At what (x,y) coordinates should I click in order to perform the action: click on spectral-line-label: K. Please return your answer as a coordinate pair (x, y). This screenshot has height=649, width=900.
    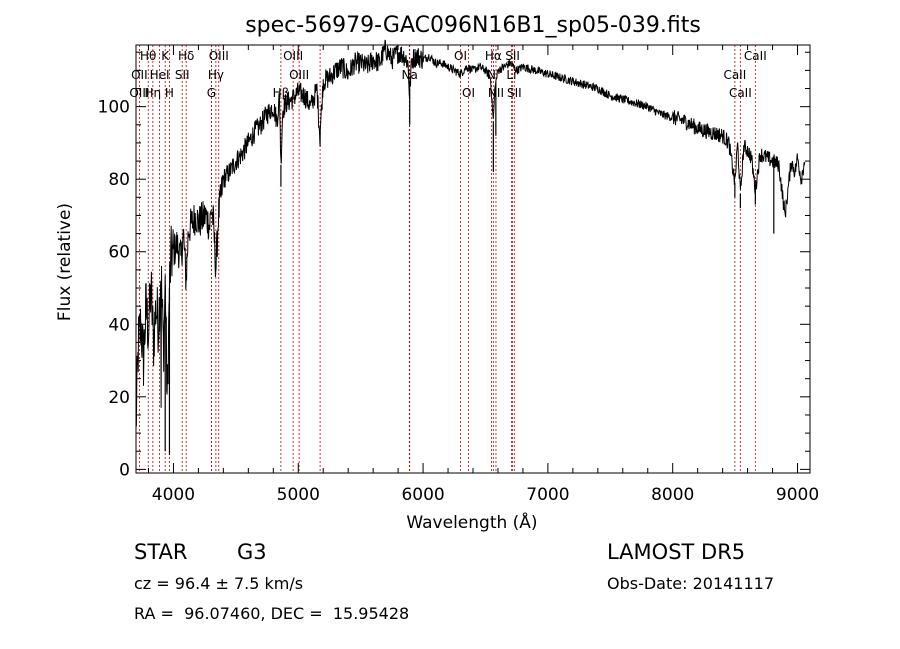
    Looking at the image, I should click on (165, 56).